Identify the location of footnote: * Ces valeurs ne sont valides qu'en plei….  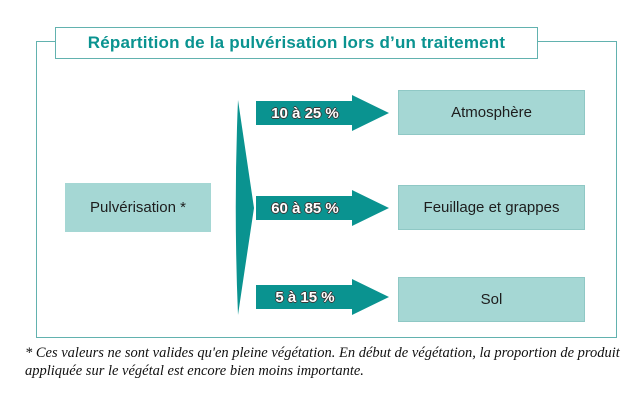
(322, 362).